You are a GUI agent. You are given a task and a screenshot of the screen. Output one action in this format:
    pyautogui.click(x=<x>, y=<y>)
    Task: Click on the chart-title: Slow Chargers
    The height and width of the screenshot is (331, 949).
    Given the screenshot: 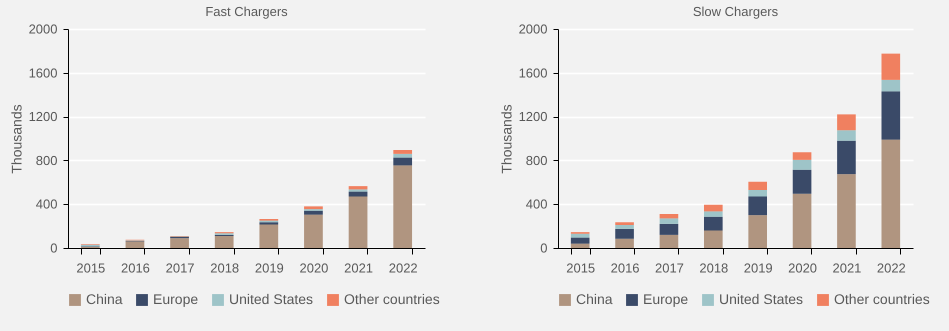 What is the action you would take?
    pyautogui.click(x=735, y=11)
    